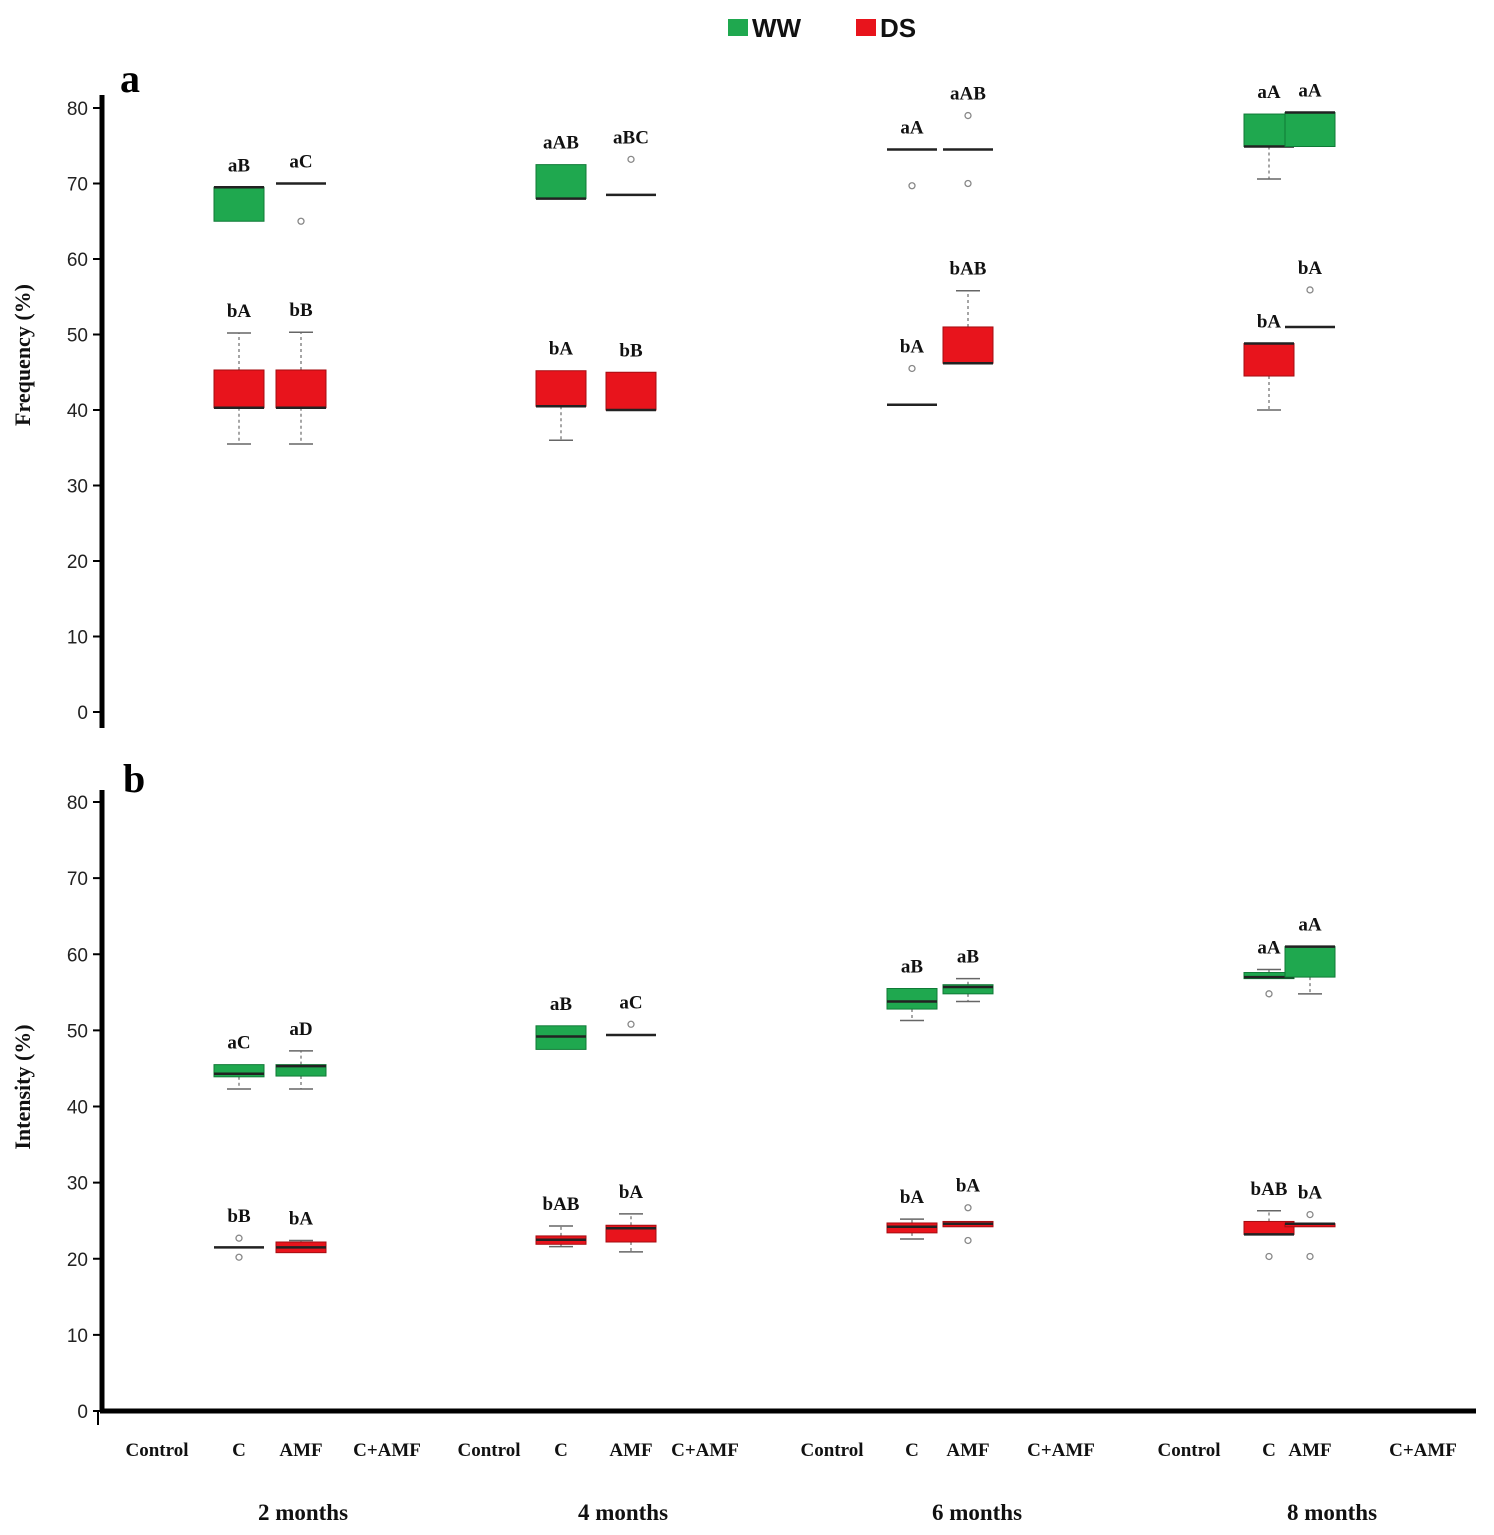 The width and height of the screenshot is (1494, 1535). I want to click on panel-label-a: a, so click(130, 78).